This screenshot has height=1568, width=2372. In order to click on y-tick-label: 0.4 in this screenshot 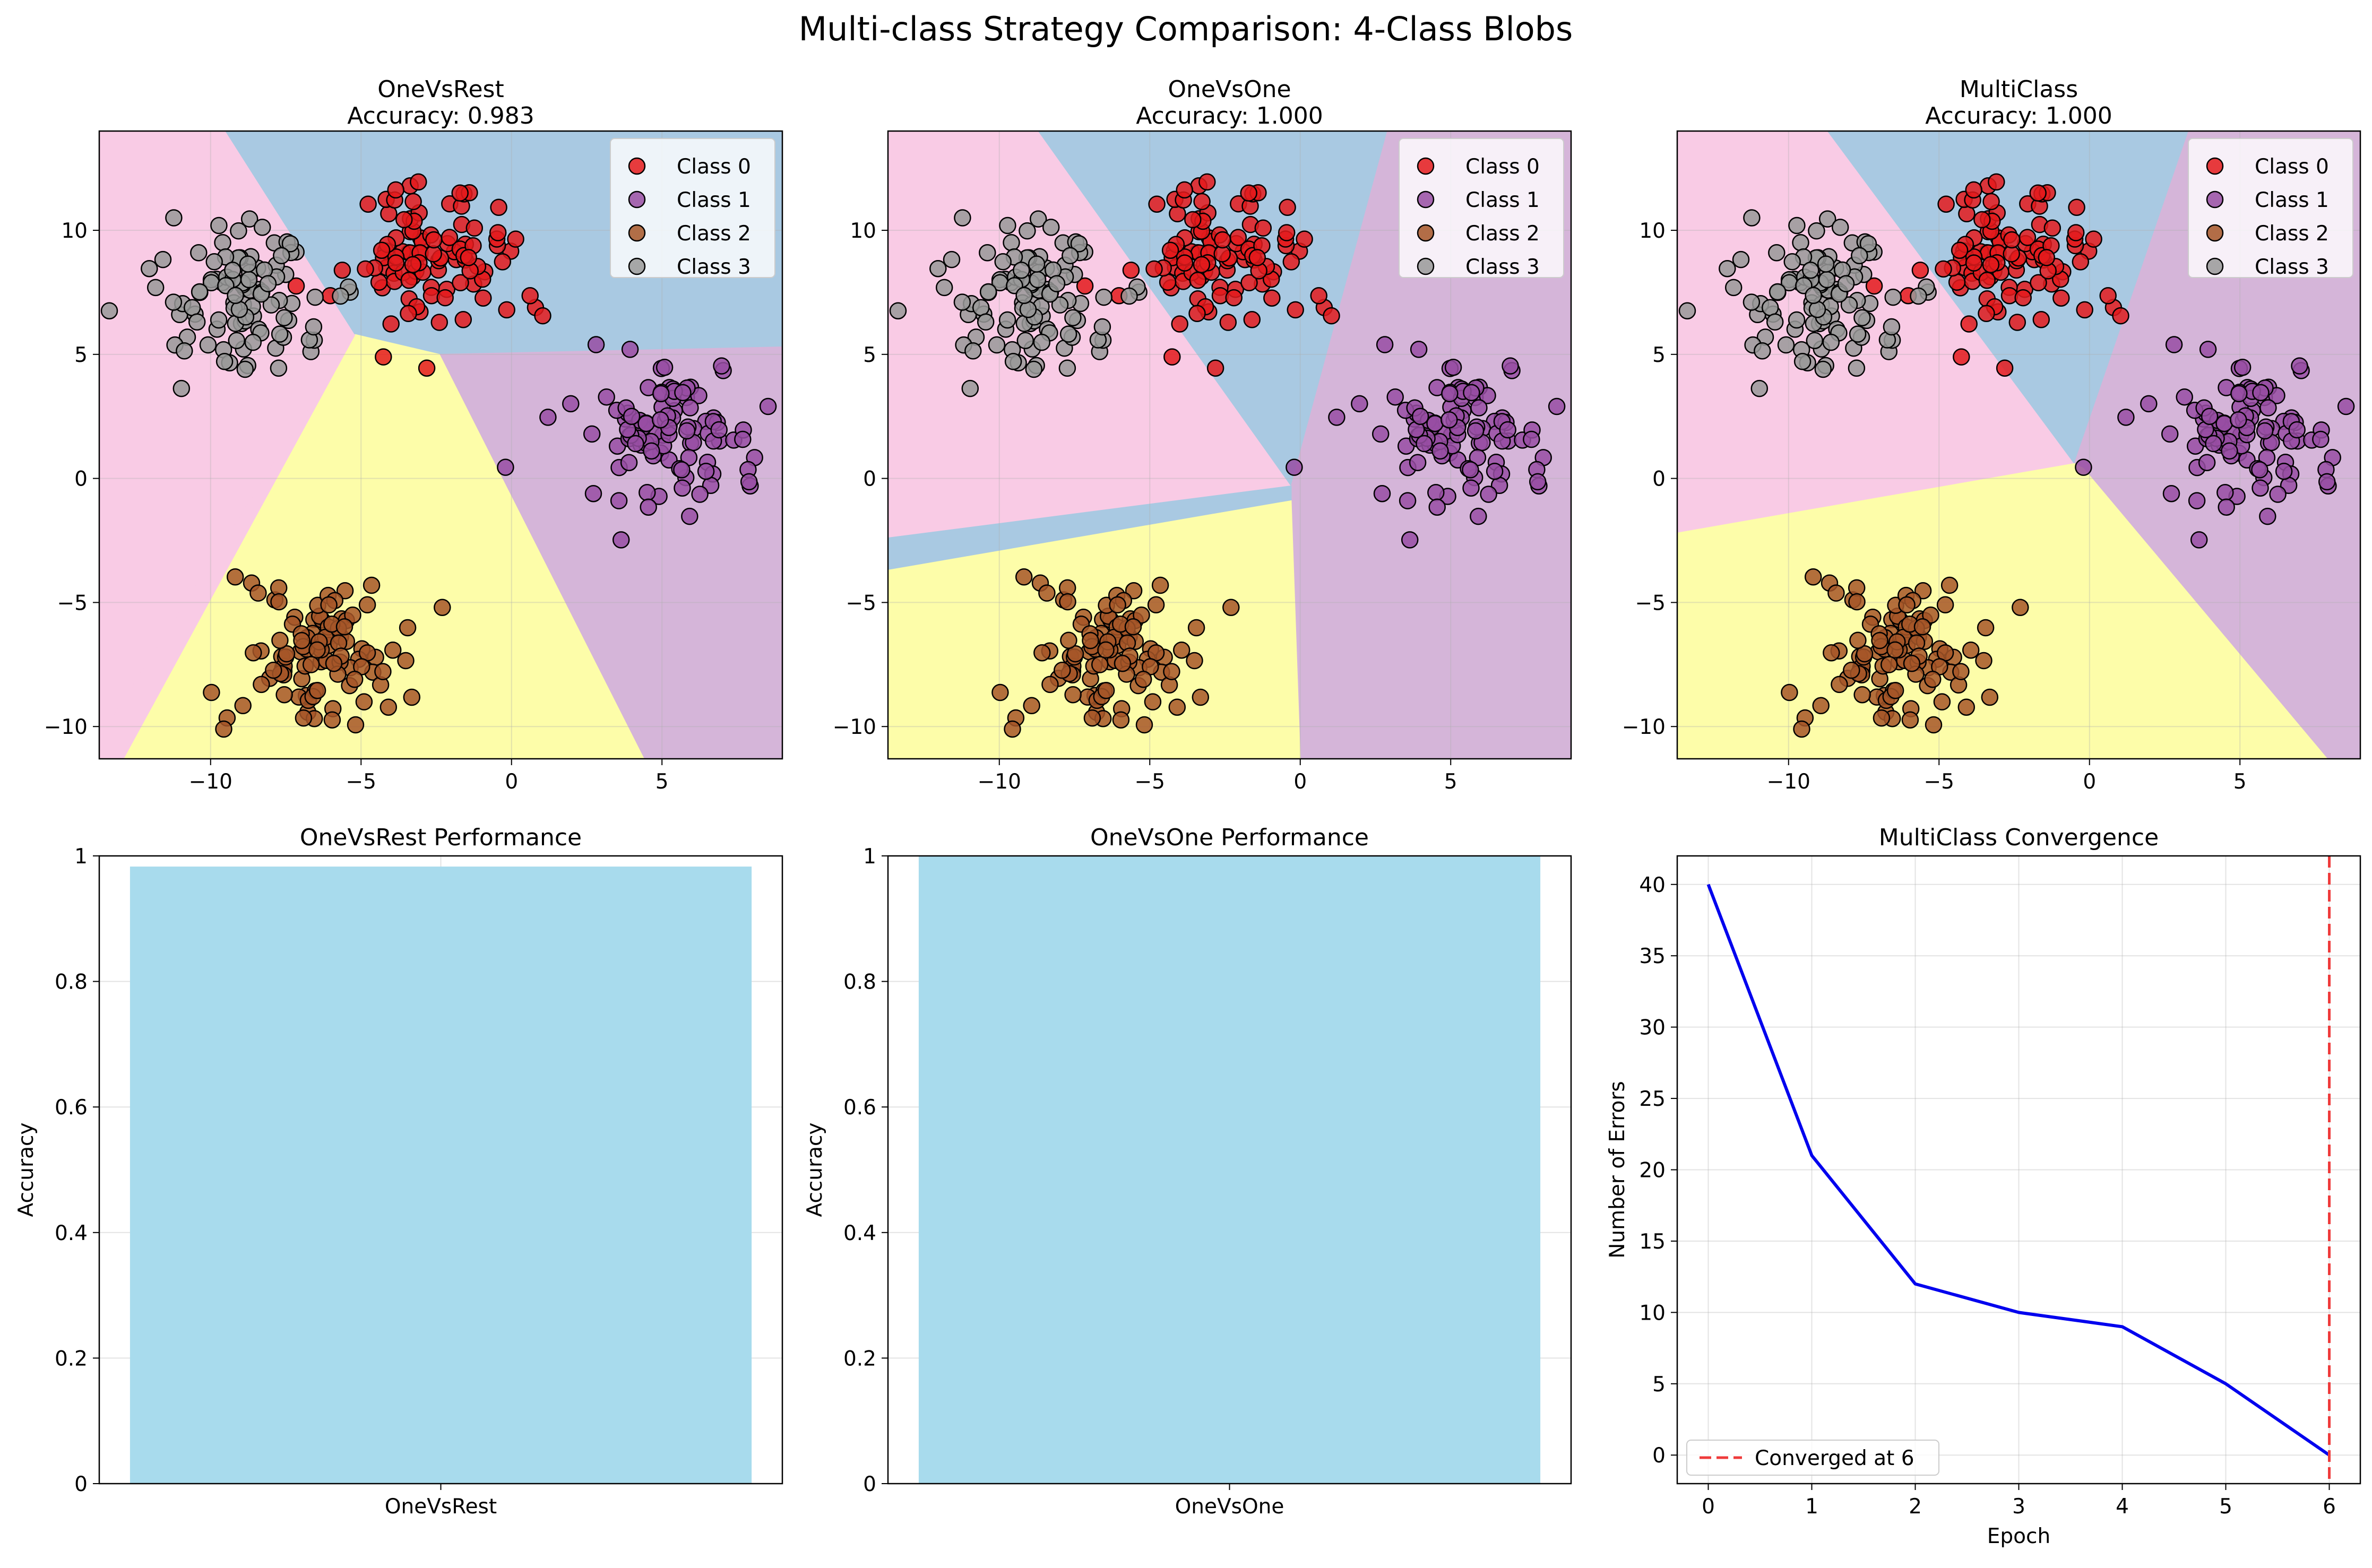, I will do `click(859, 1233)`.